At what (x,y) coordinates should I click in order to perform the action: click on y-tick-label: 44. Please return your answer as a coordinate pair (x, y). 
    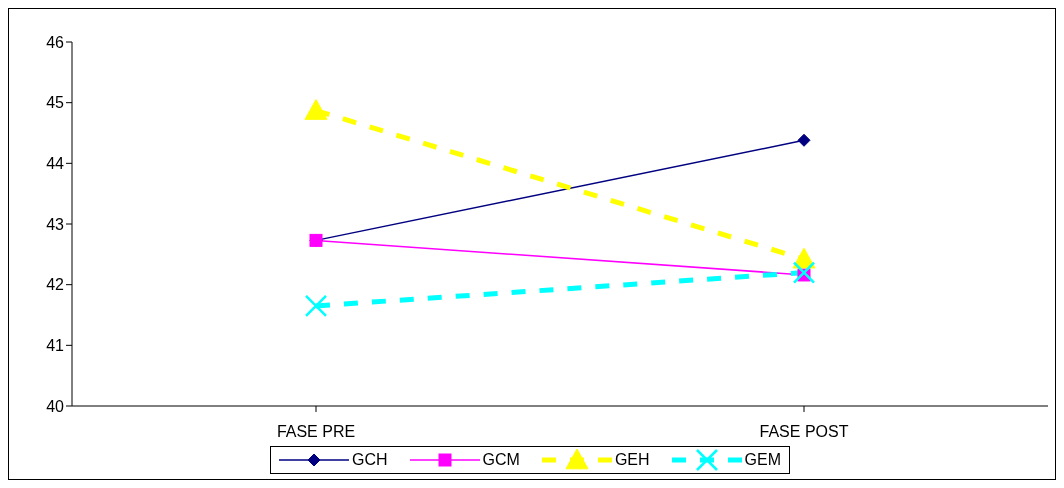
    Looking at the image, I should click on (55, 164).